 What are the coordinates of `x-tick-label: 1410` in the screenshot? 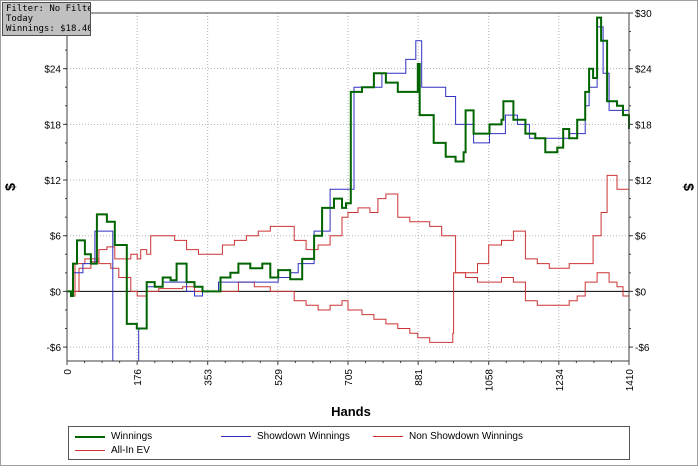 It's located at (630, 380).